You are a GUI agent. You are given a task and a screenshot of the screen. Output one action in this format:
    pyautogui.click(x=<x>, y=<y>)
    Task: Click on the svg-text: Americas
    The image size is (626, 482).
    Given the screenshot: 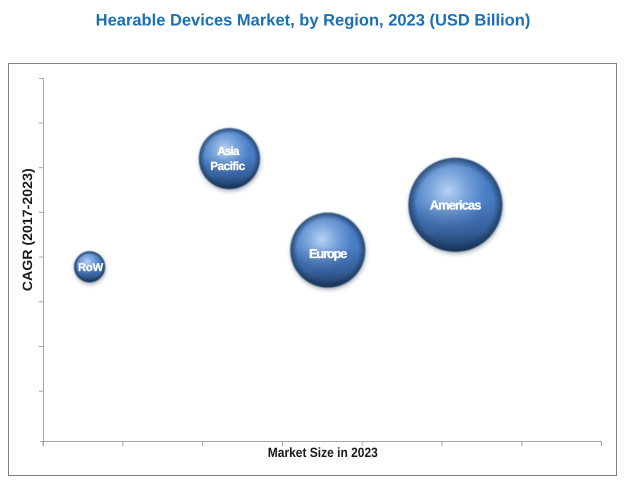 What is the action you would take?
    pyautogui.click(x=456, y=205)
    